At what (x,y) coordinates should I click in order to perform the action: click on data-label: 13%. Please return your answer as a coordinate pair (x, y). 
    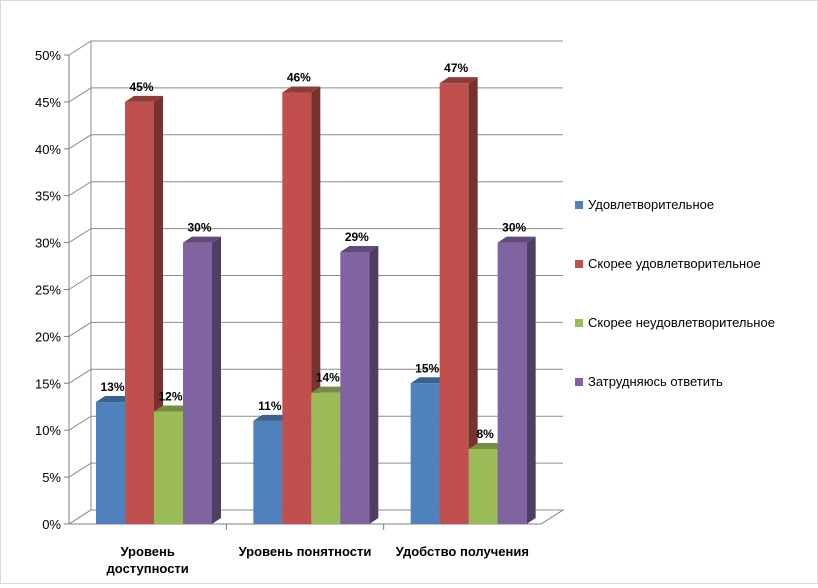
    Looking at the image, I should click on (112, 387).